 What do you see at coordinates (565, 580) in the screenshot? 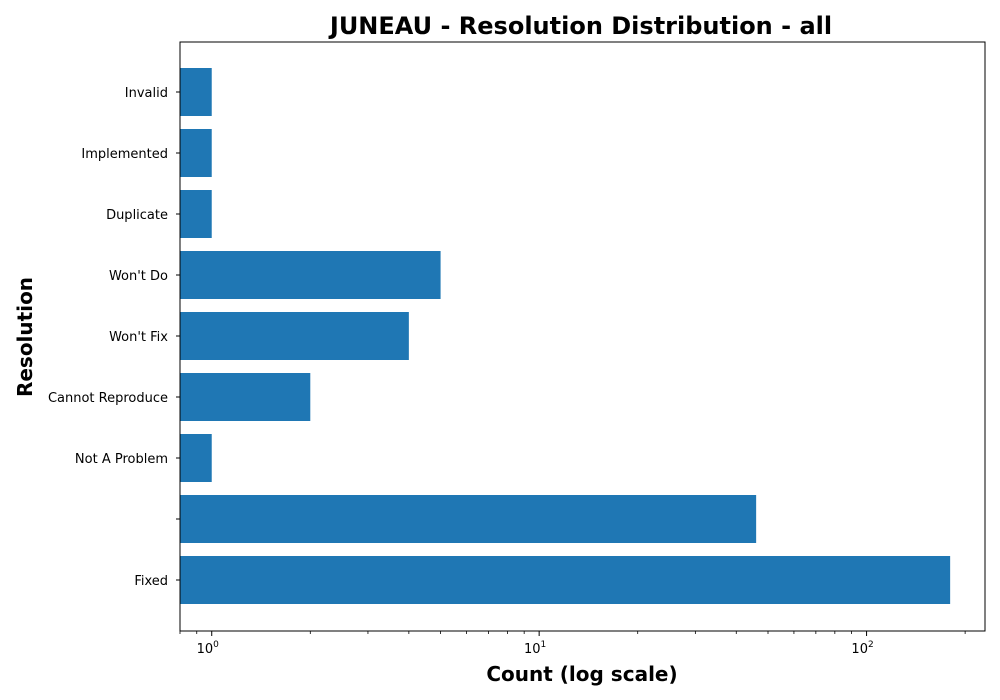
I see `bar-fixed` at bounding box center [565, 580].